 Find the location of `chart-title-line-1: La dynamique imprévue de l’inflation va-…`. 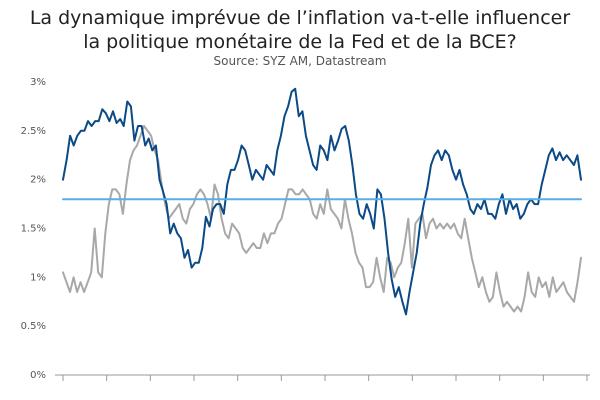

chart-title-line-1: La dynamique imprévue de l’inflation va-… is located at coordinates (300, 18).